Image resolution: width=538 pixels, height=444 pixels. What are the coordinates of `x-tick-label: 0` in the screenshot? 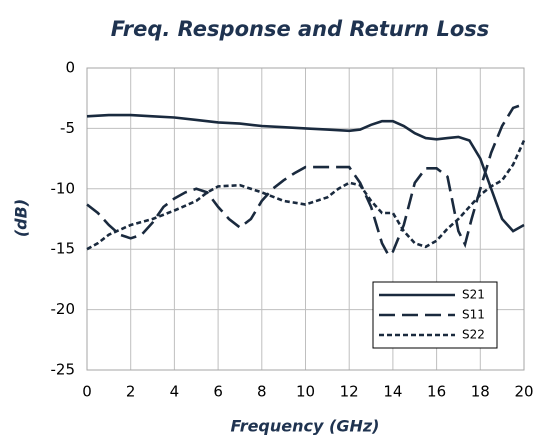 It's located at (87, 392).